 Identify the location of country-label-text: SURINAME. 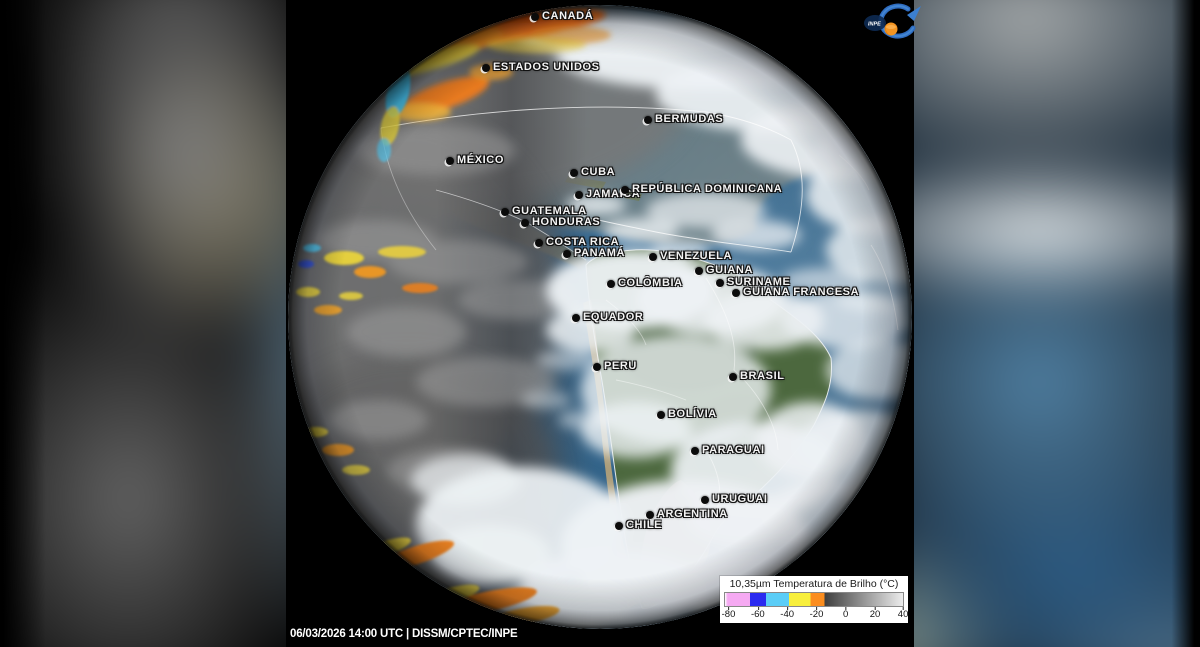
(759, 282).